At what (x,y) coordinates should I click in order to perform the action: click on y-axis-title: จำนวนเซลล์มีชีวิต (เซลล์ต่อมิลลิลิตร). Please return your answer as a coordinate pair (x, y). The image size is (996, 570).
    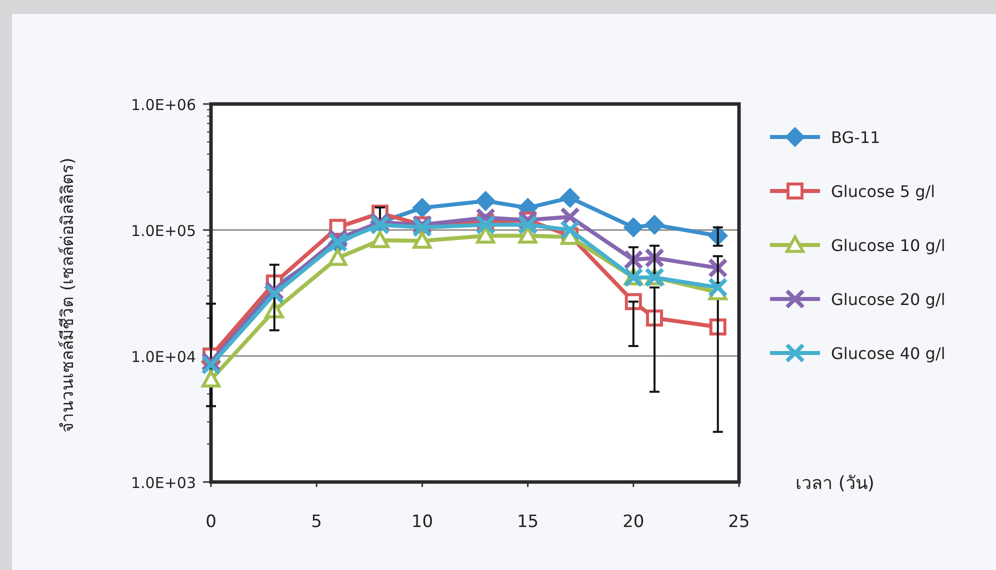
    Looking at the image, I should click on (68, 295).